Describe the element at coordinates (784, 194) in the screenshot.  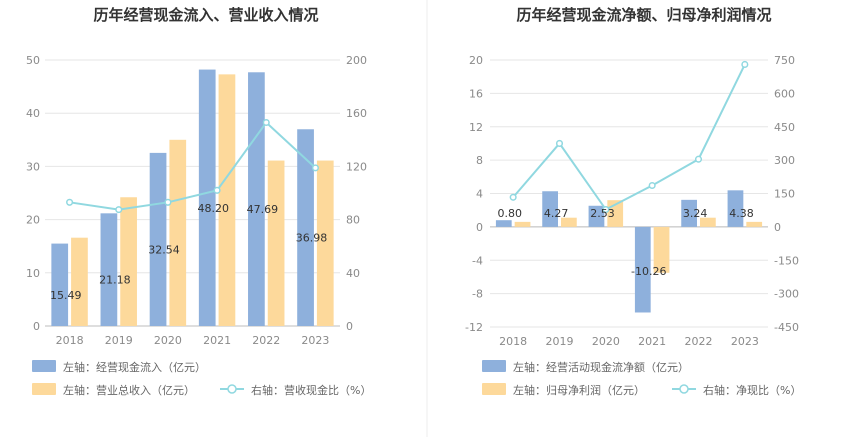
I see `y-right-tick-label: 150` at that location.